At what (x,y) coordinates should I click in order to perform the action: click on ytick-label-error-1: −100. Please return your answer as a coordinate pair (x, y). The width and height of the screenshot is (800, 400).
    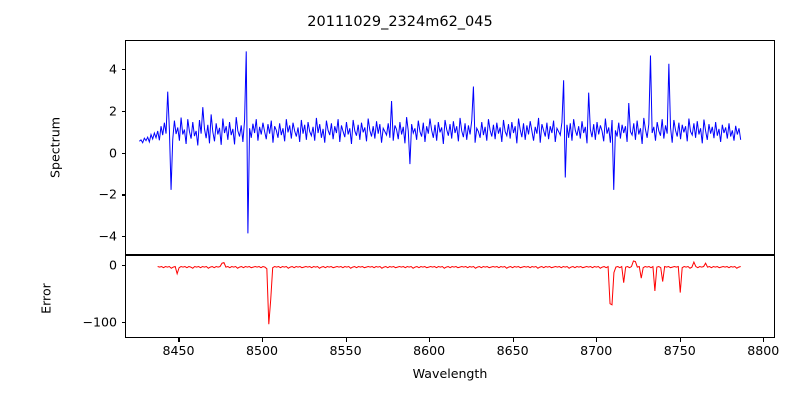
    Looking at the image, I should click on (99, 322).